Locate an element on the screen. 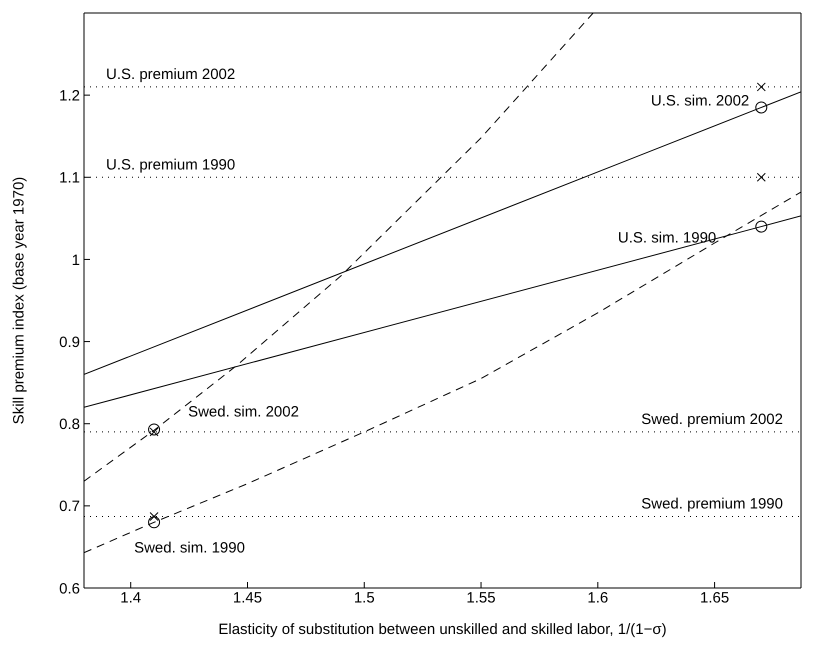  x-tick-label: 1.6 is located at coordinates (597, 598).